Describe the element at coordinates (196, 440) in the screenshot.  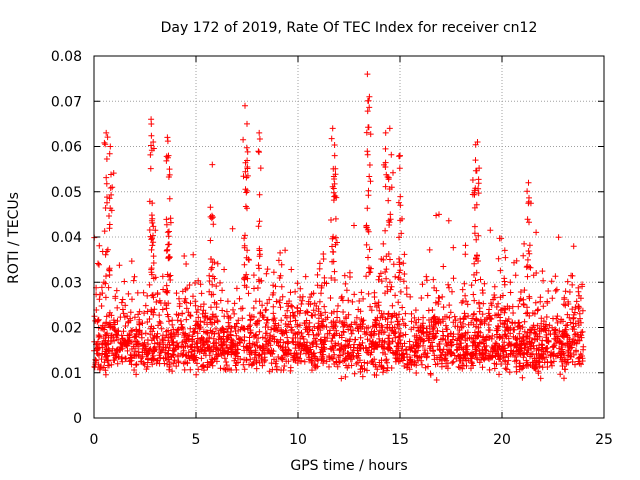
I see `x-tick-label: 5` at that location.